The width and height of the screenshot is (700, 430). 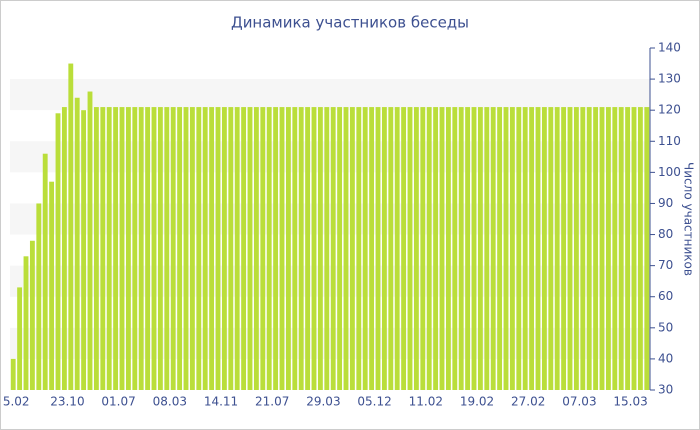 What do you see at coordinates (665, 265) in the screenshot?
I see `y-tick-label: 70` at bounding box center [665, 265].